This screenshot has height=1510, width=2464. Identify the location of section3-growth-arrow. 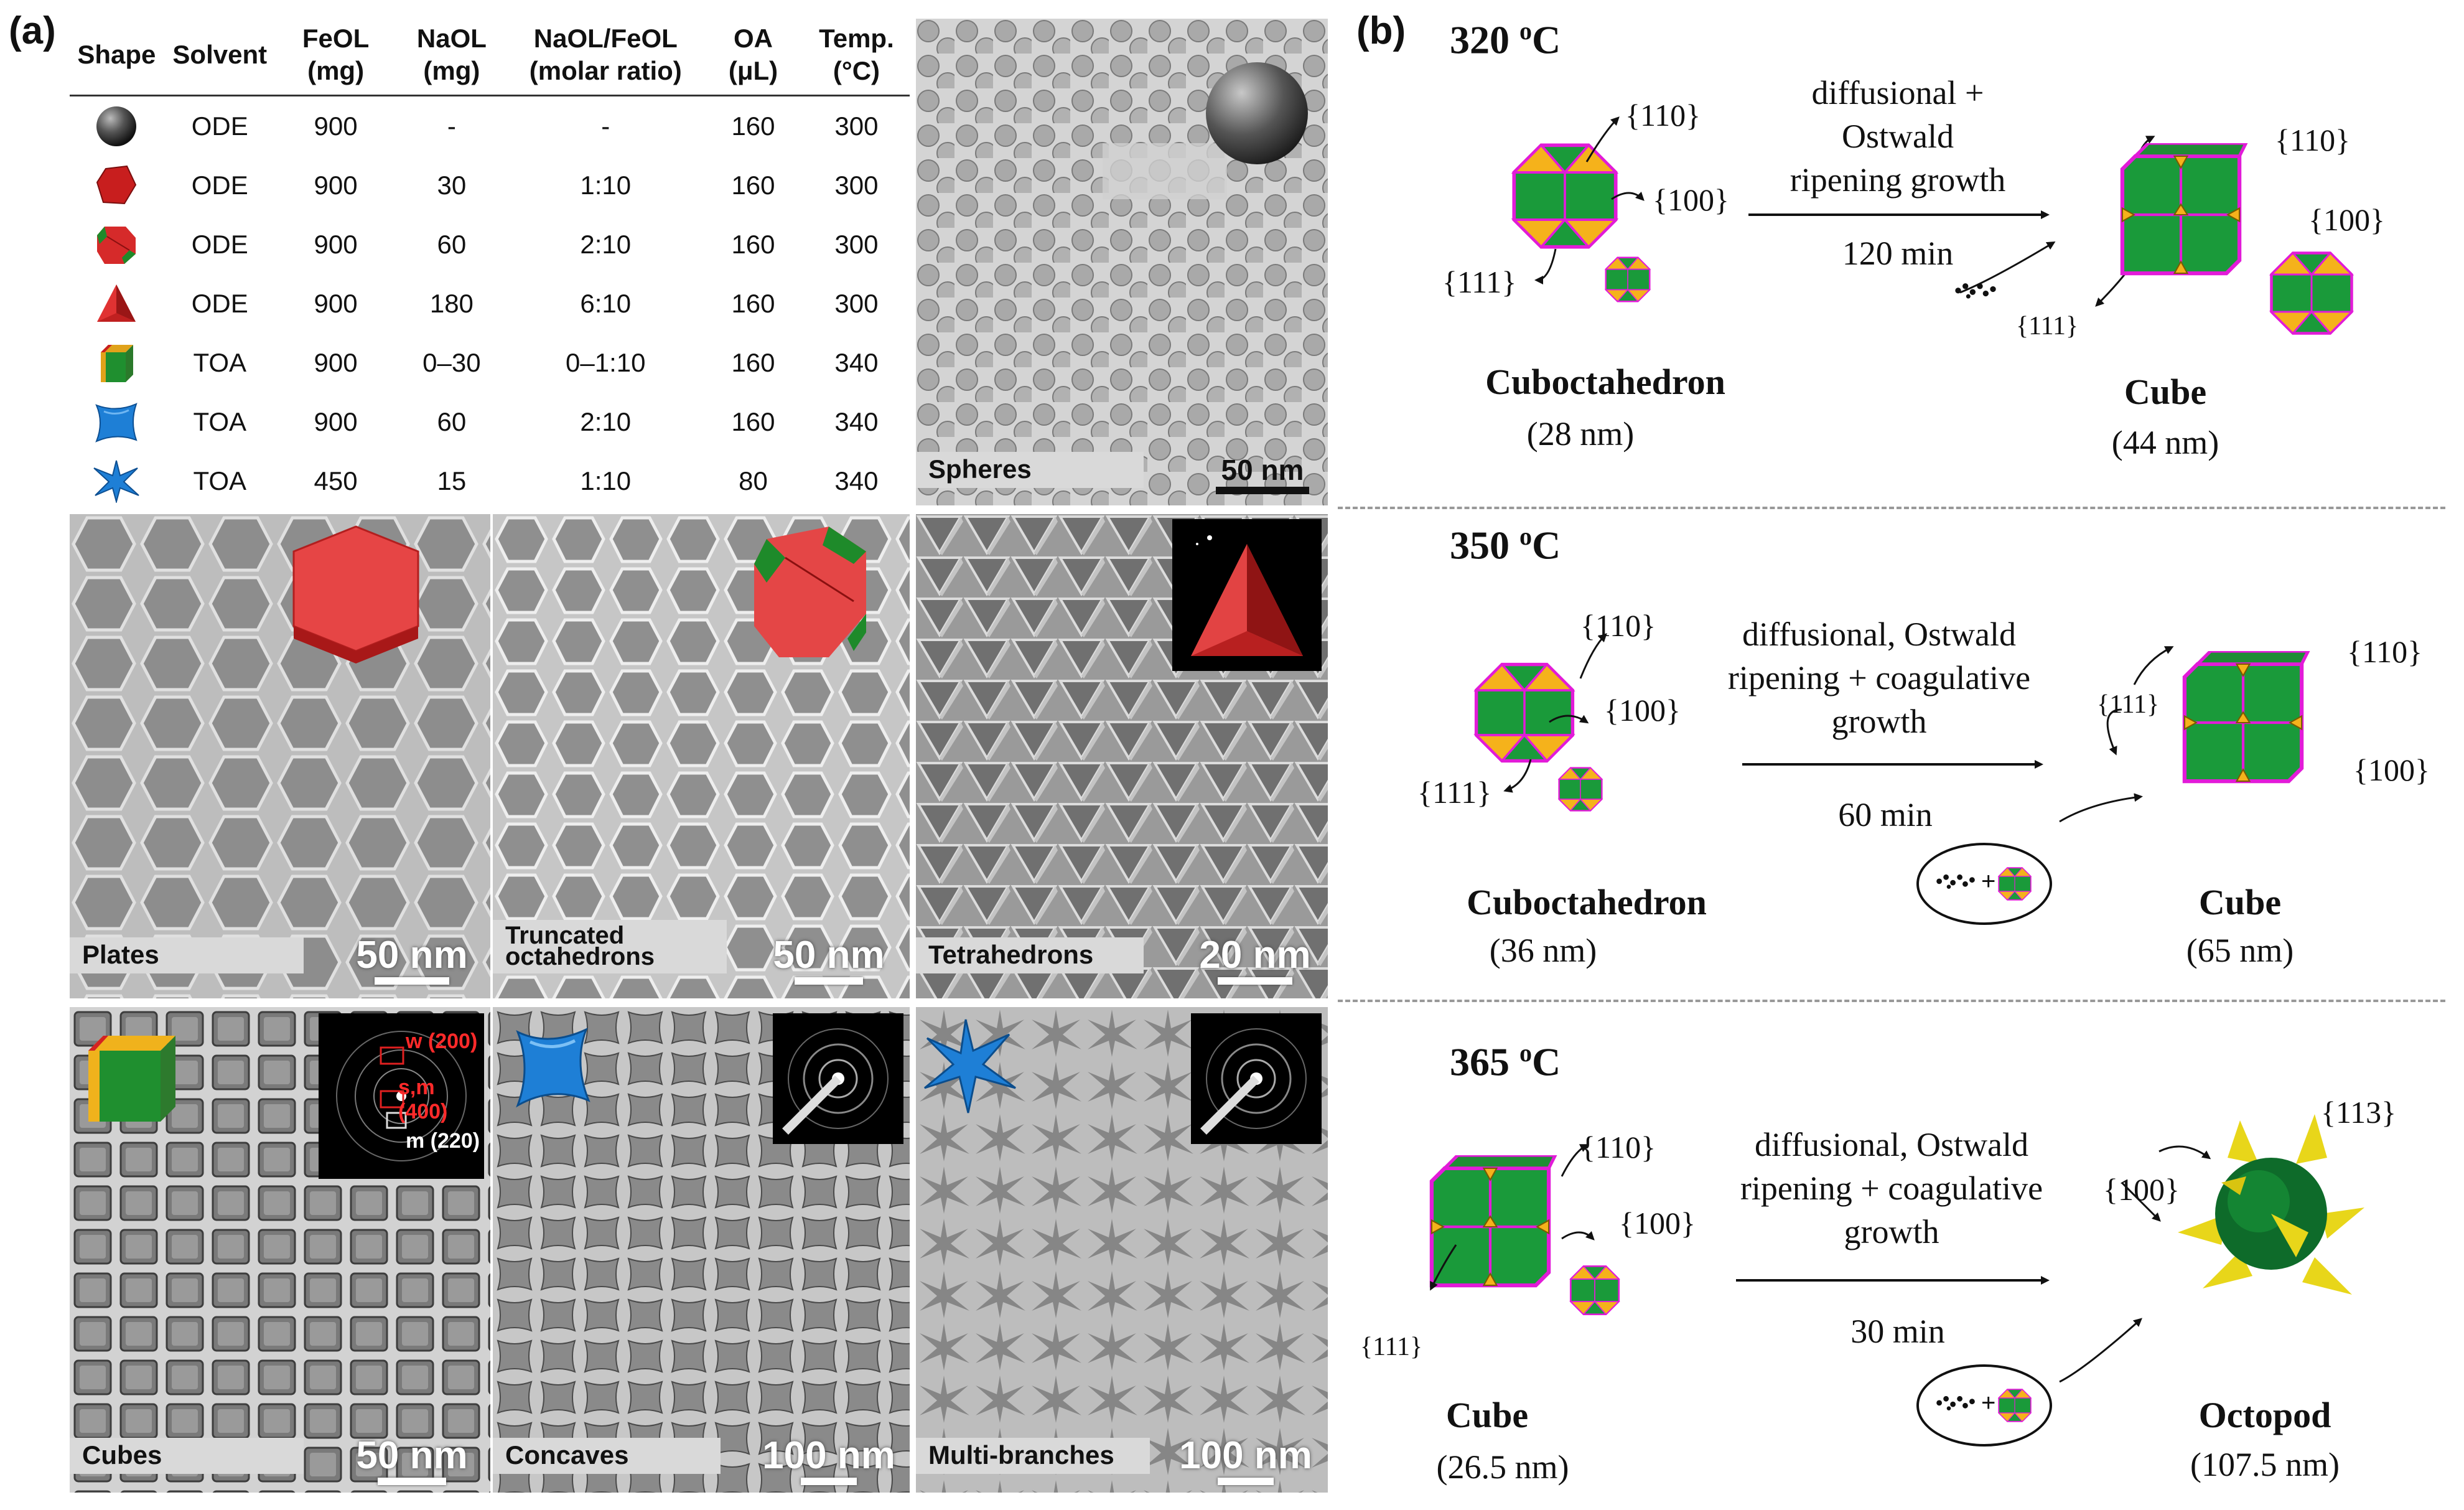
(1893, 1280).